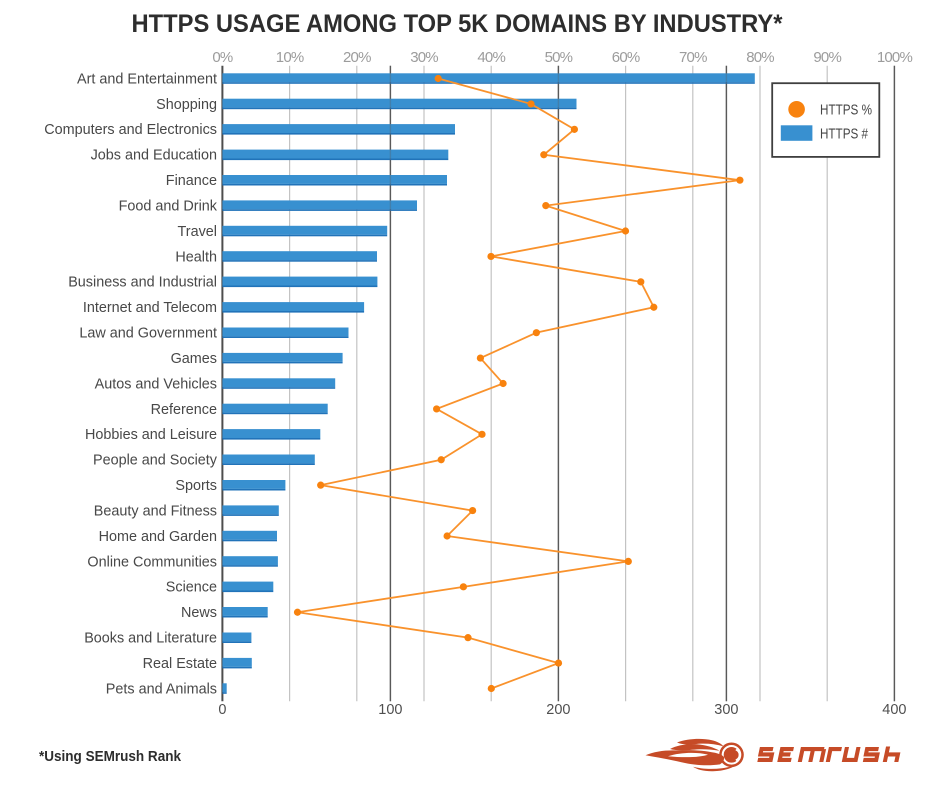 This screenshot has height=788, width=940. What do you see at coordinates (142, 283) in the screenshot?
I see `svg-text: Business and Industrial` at bounding box center [142, 283].